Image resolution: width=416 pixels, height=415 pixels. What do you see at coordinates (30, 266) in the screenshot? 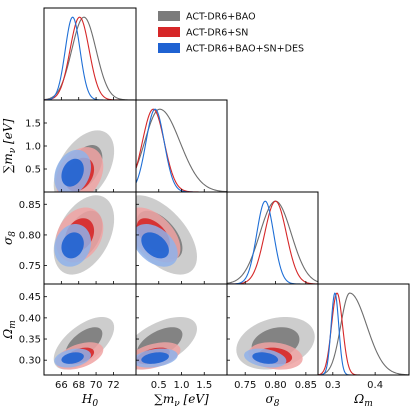
I see `y-tick-label-sigma8: 0.75` at bounding box center [30, 266].